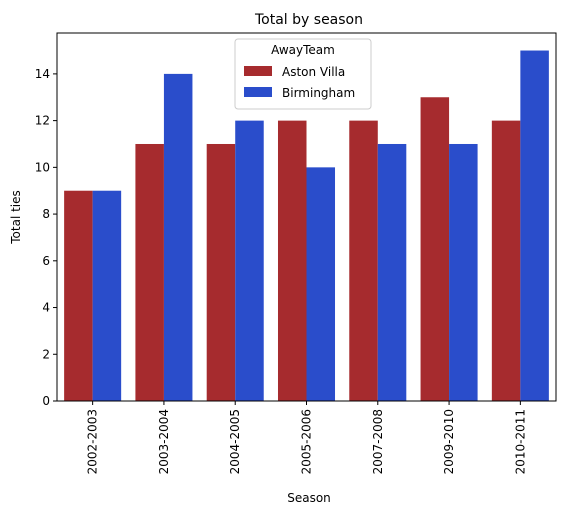  Describe the element at coordinates (303, 50) in the screenshot. I see `legend-title: AwayTeam` at that location.